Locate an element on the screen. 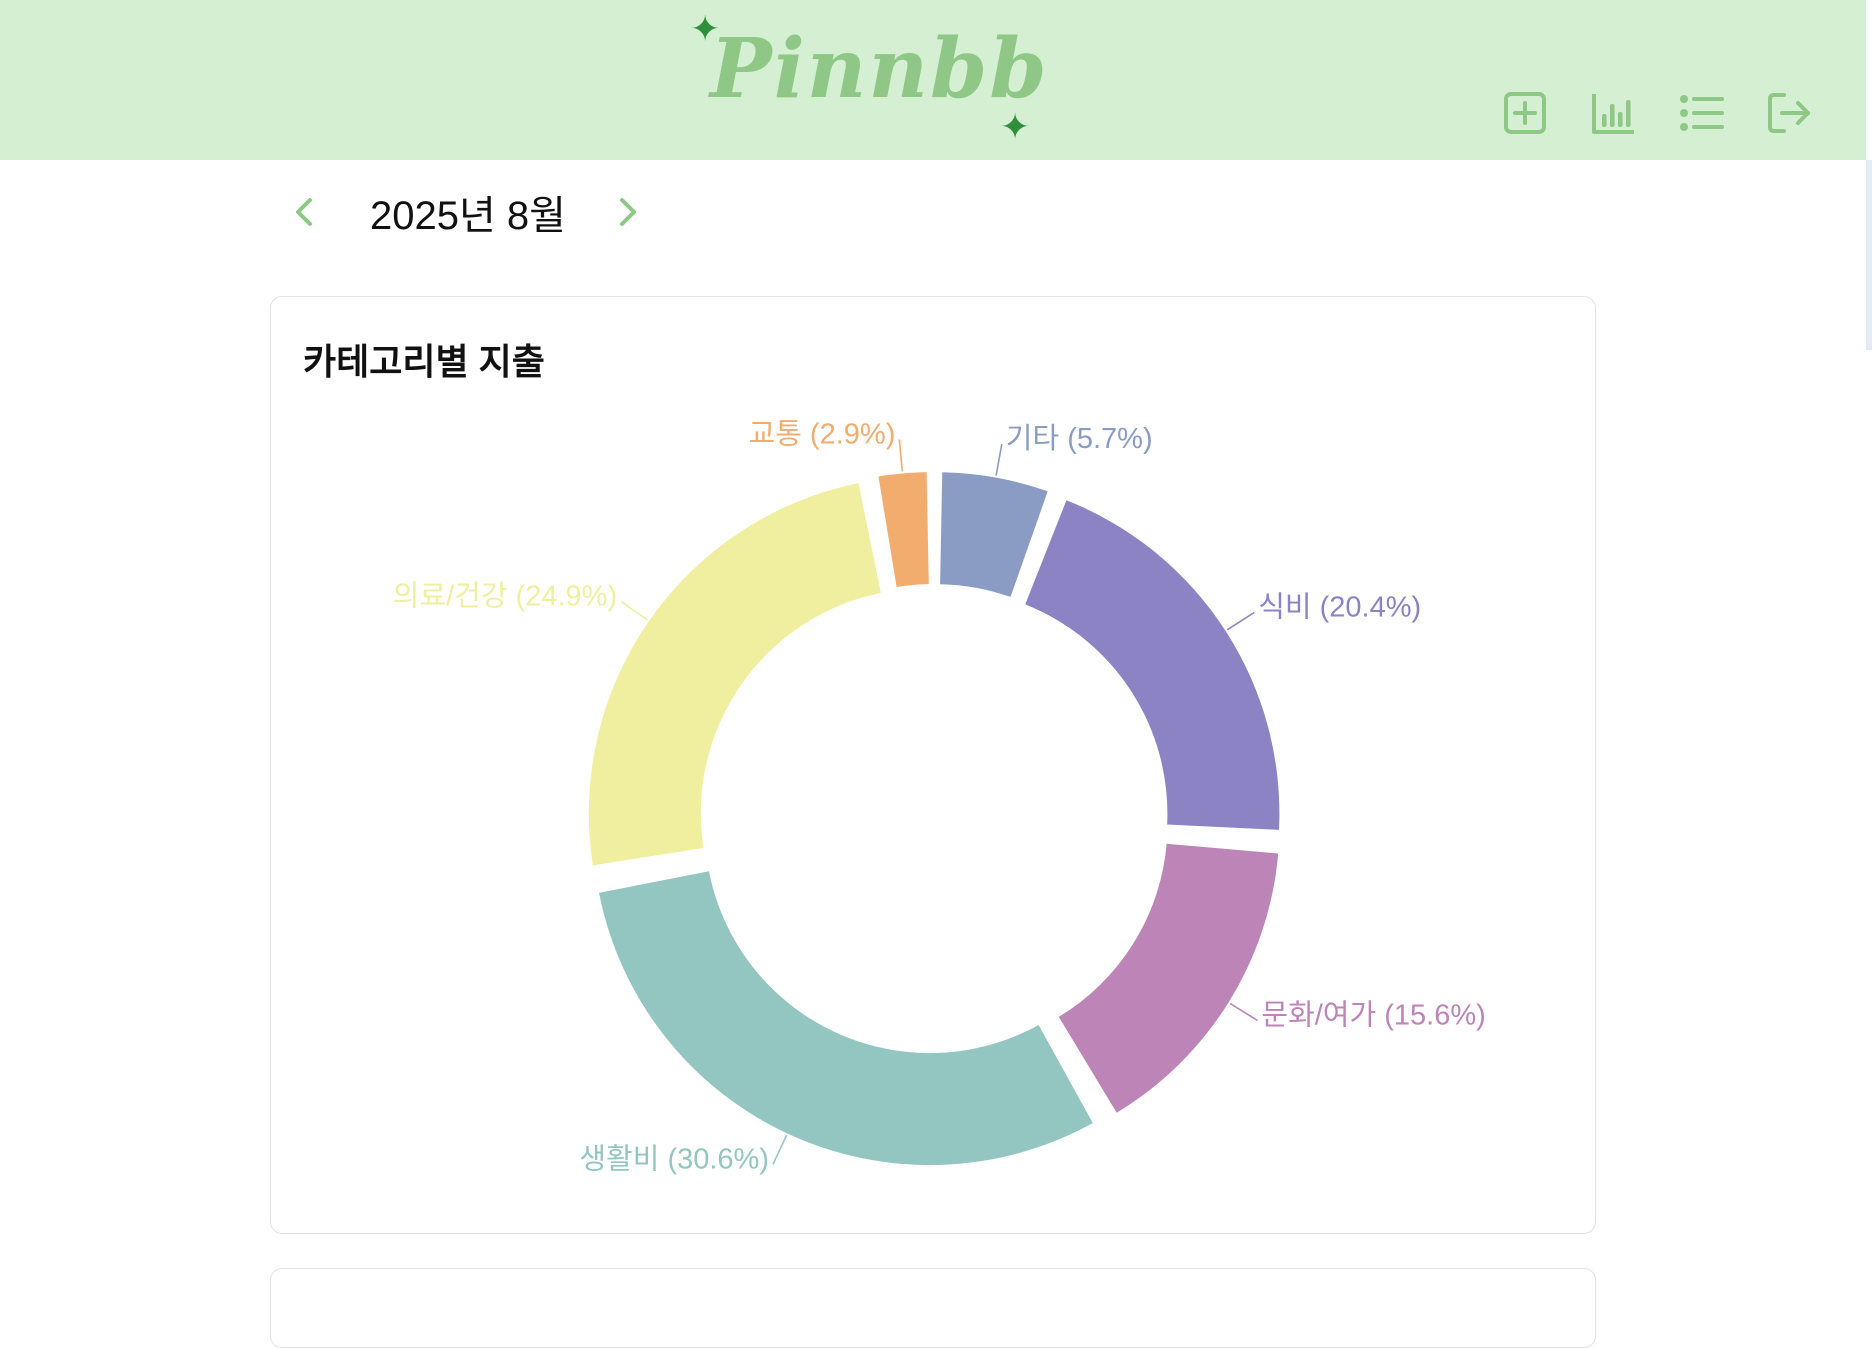  header-toolbar is located at coordinates (1657, 113).